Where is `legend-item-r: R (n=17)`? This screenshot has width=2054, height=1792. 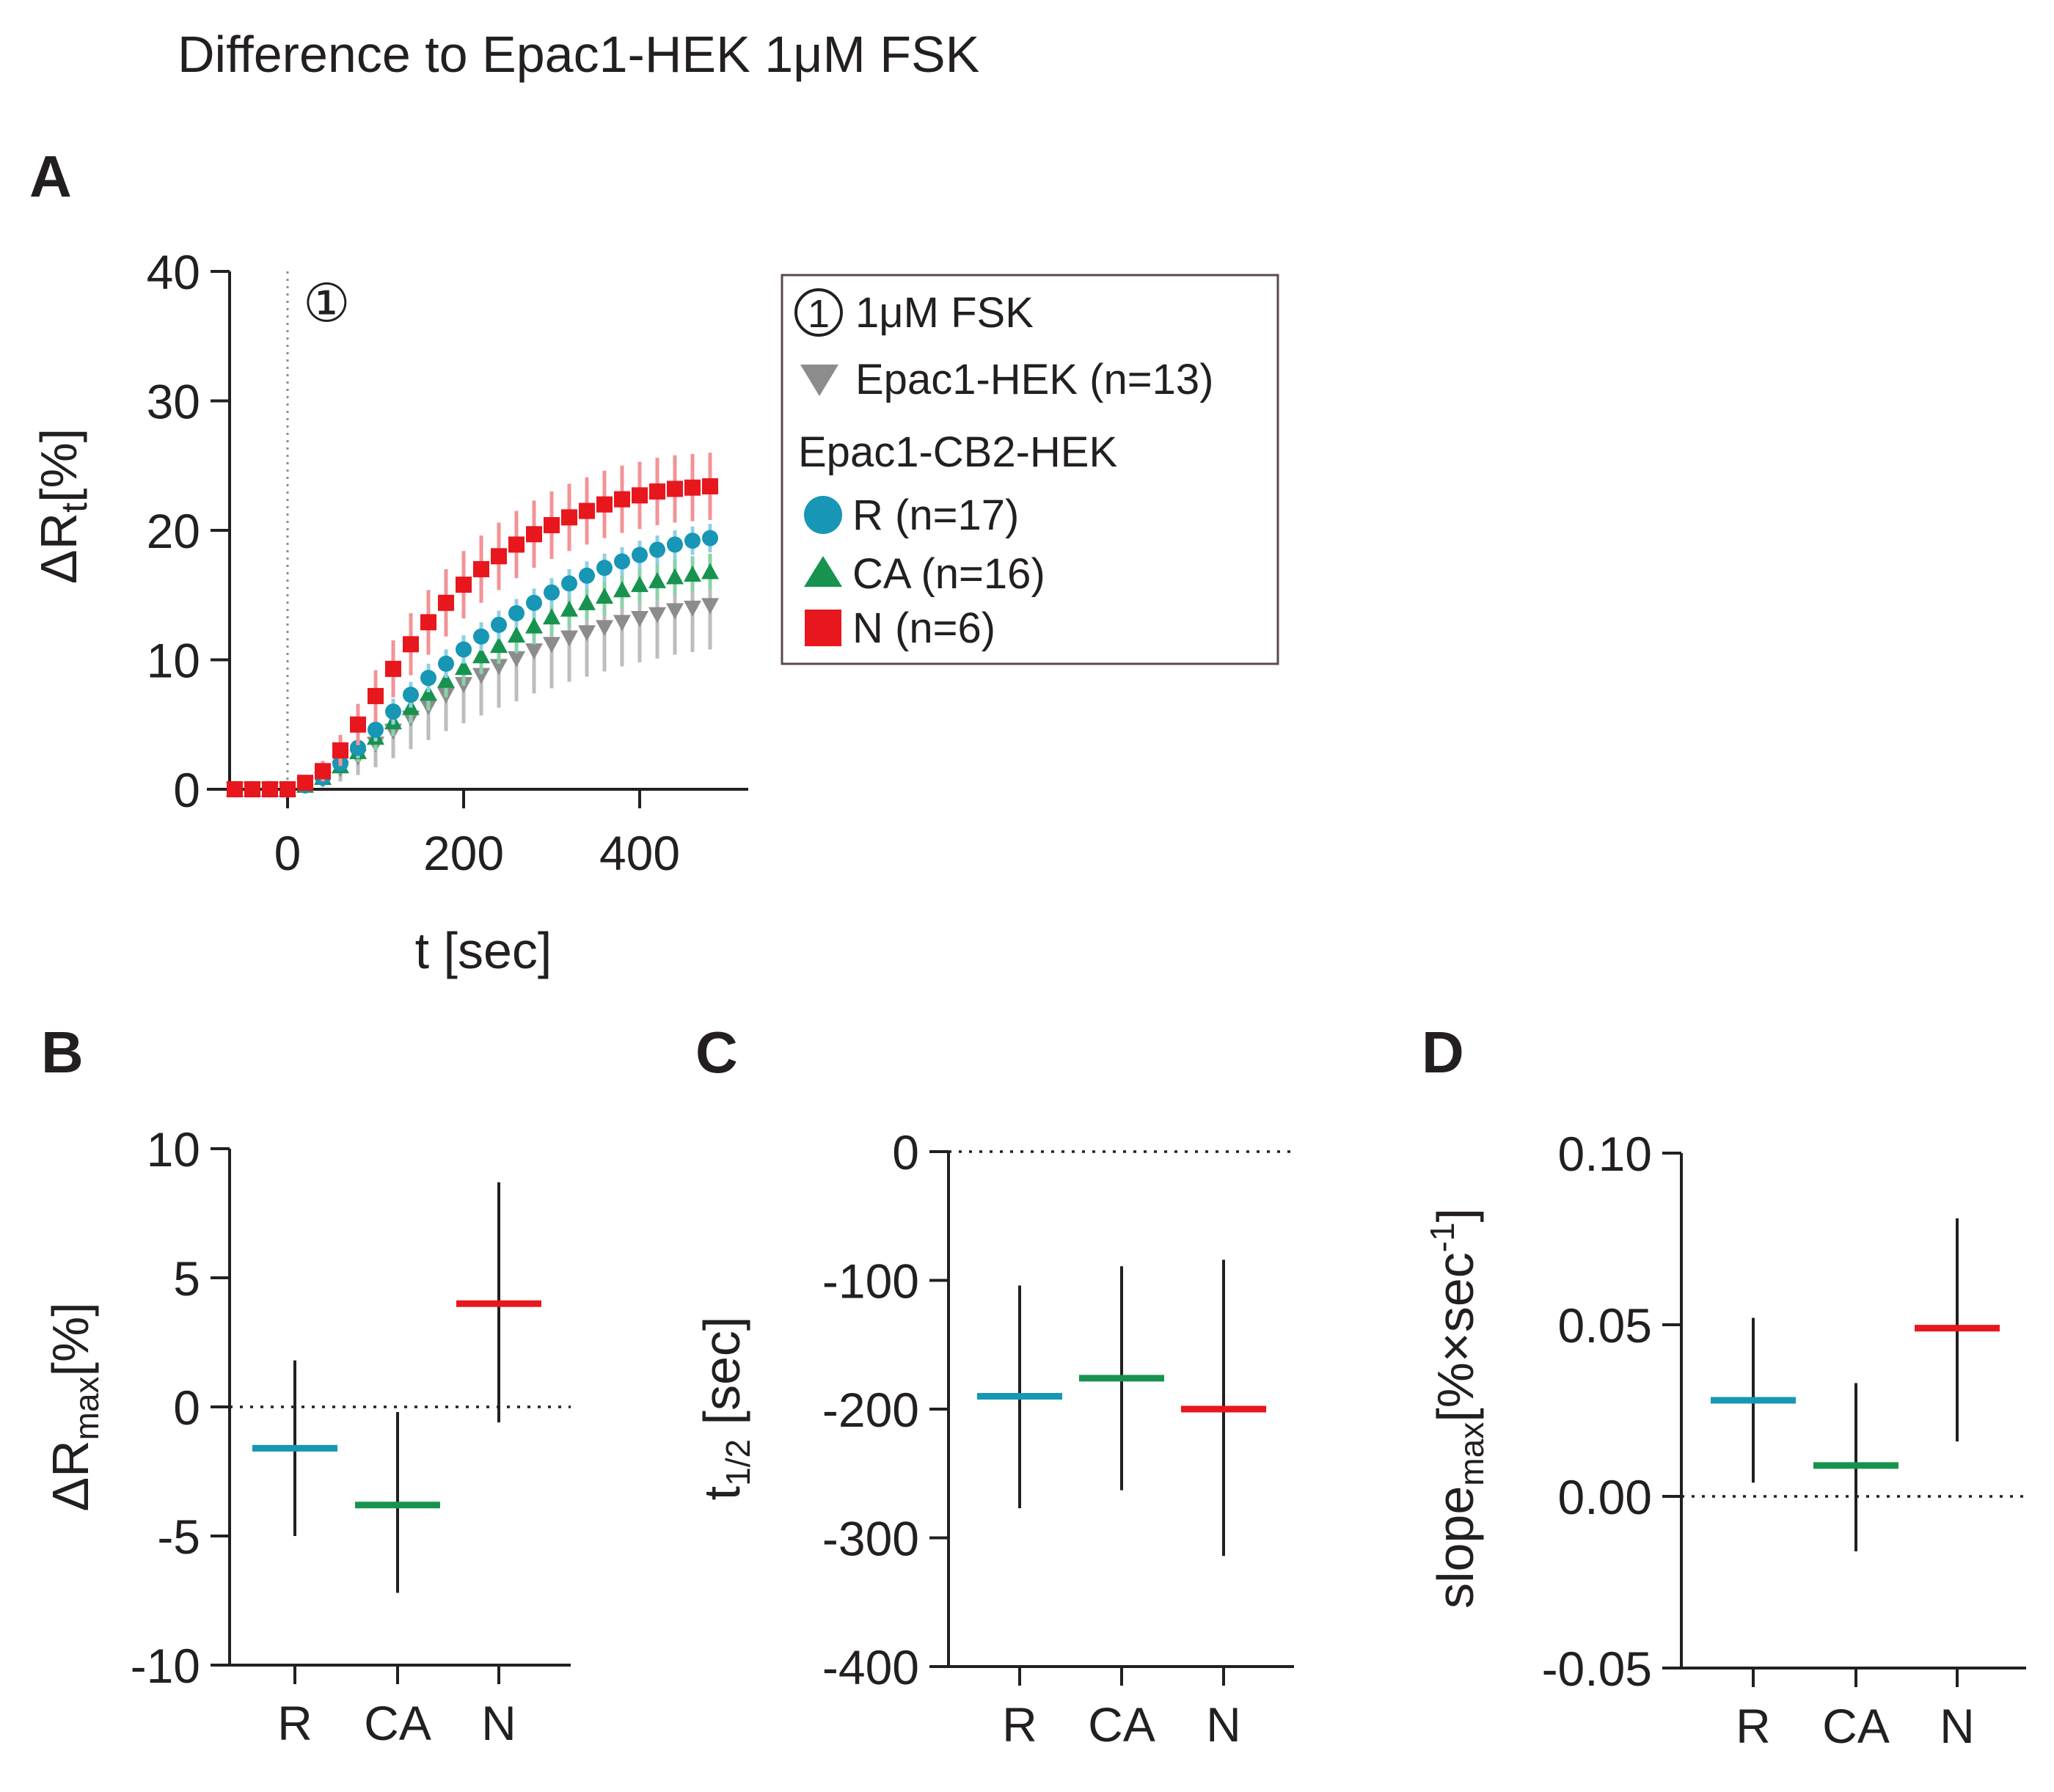
legend-item-r: R (n=17) is located at coordinates (911, 515).